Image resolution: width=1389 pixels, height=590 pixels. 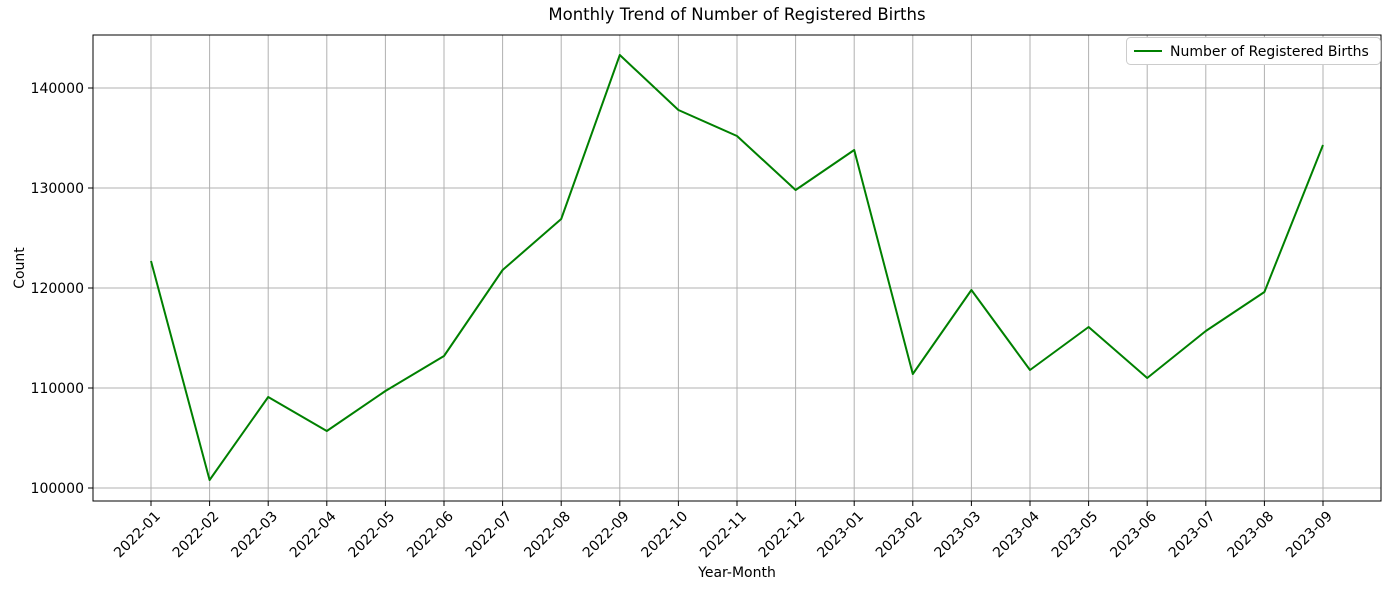 I want to click on x-tick-label: 2022-12, so click(x=782, y=535).